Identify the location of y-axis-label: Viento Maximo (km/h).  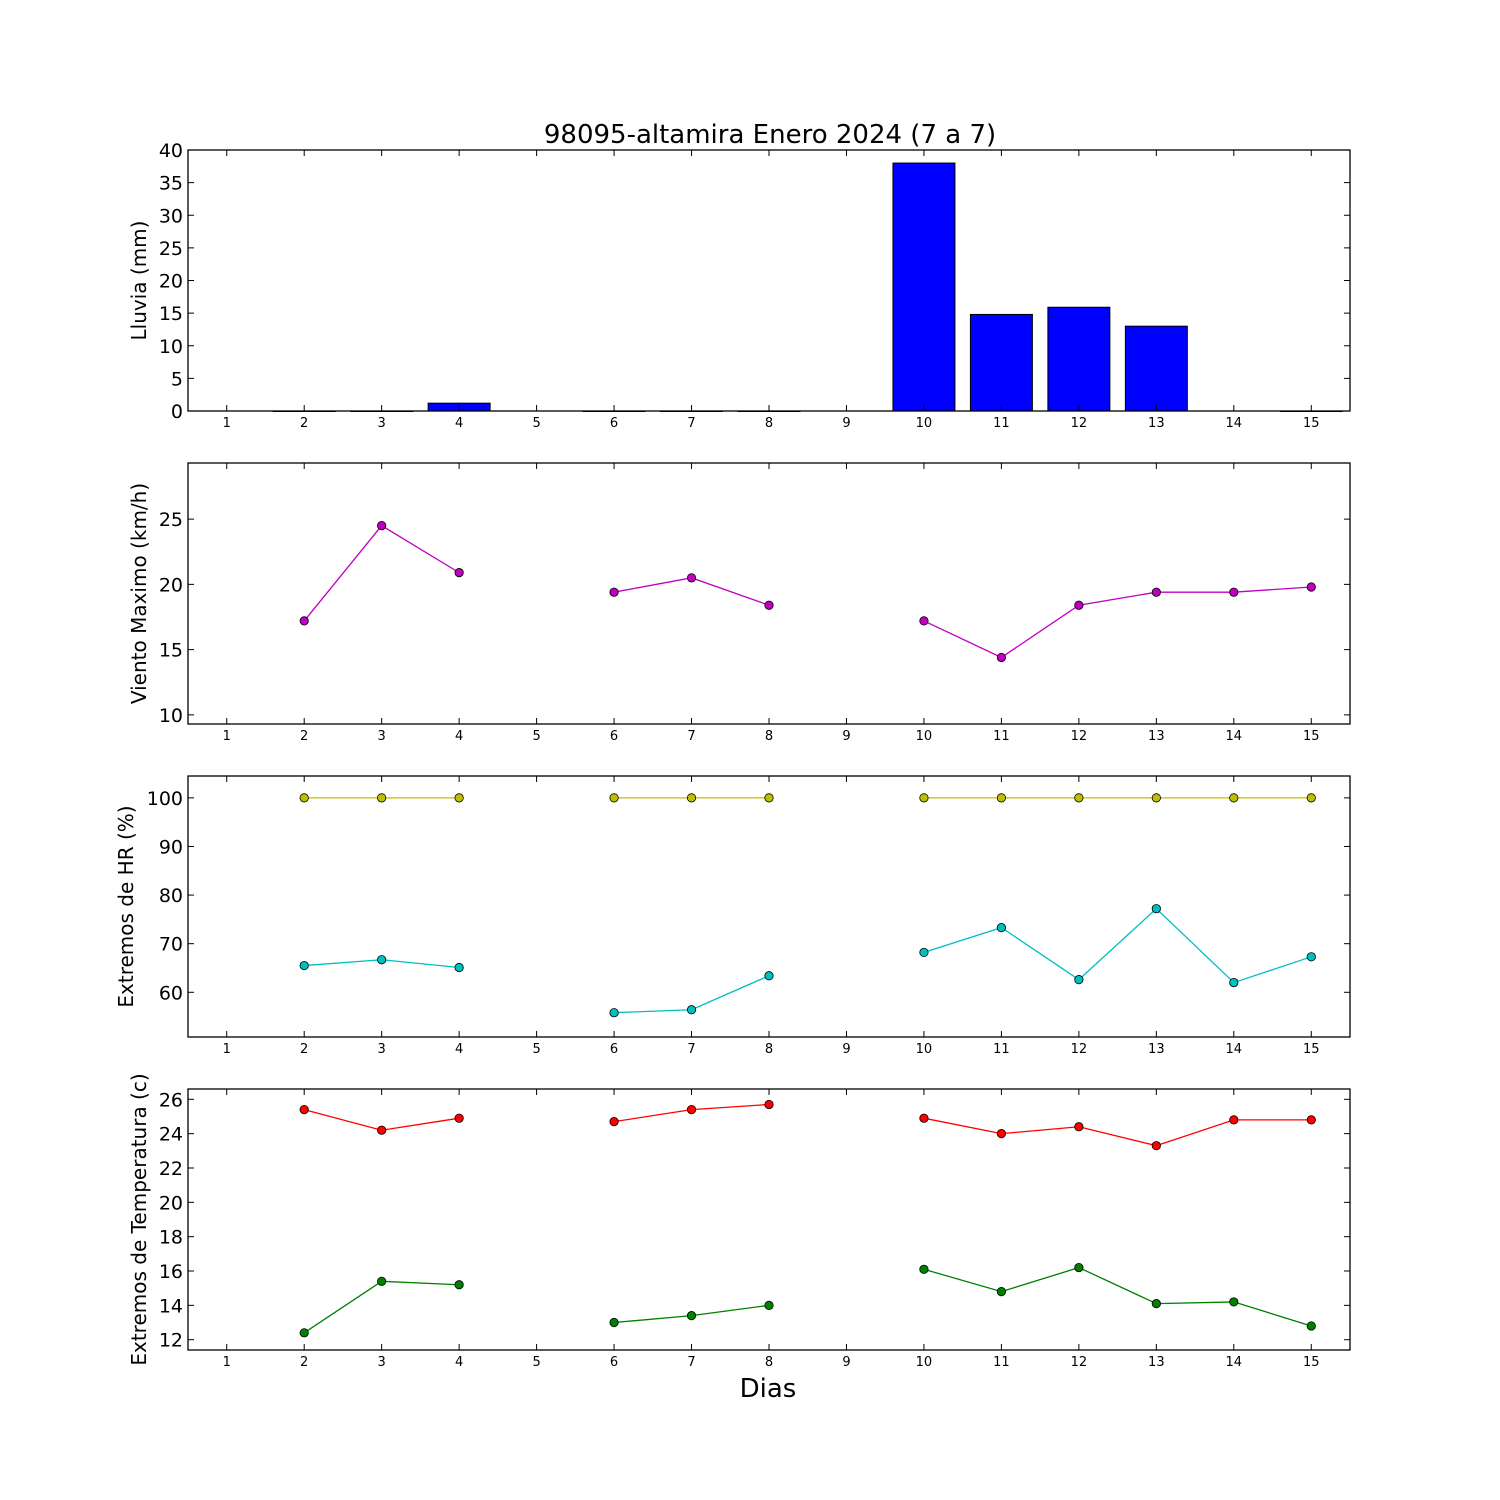
(139, 593).